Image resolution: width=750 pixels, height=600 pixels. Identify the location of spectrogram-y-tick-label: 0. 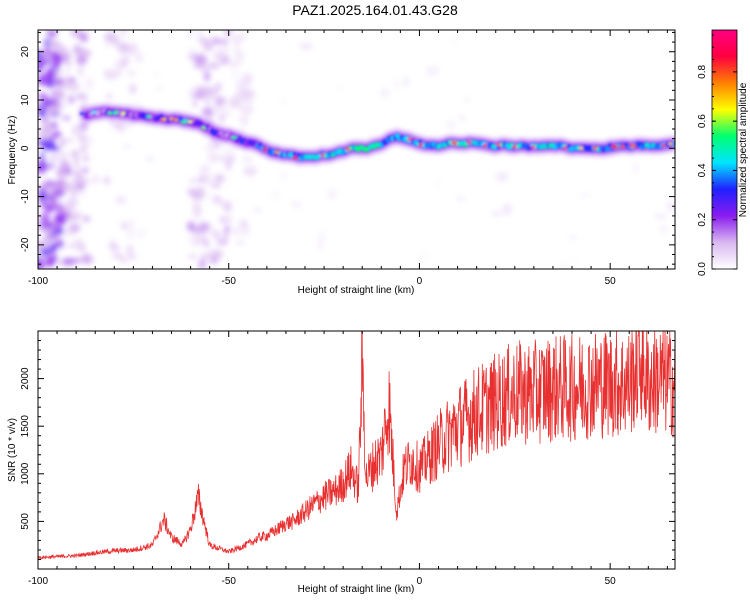
(25, 148).